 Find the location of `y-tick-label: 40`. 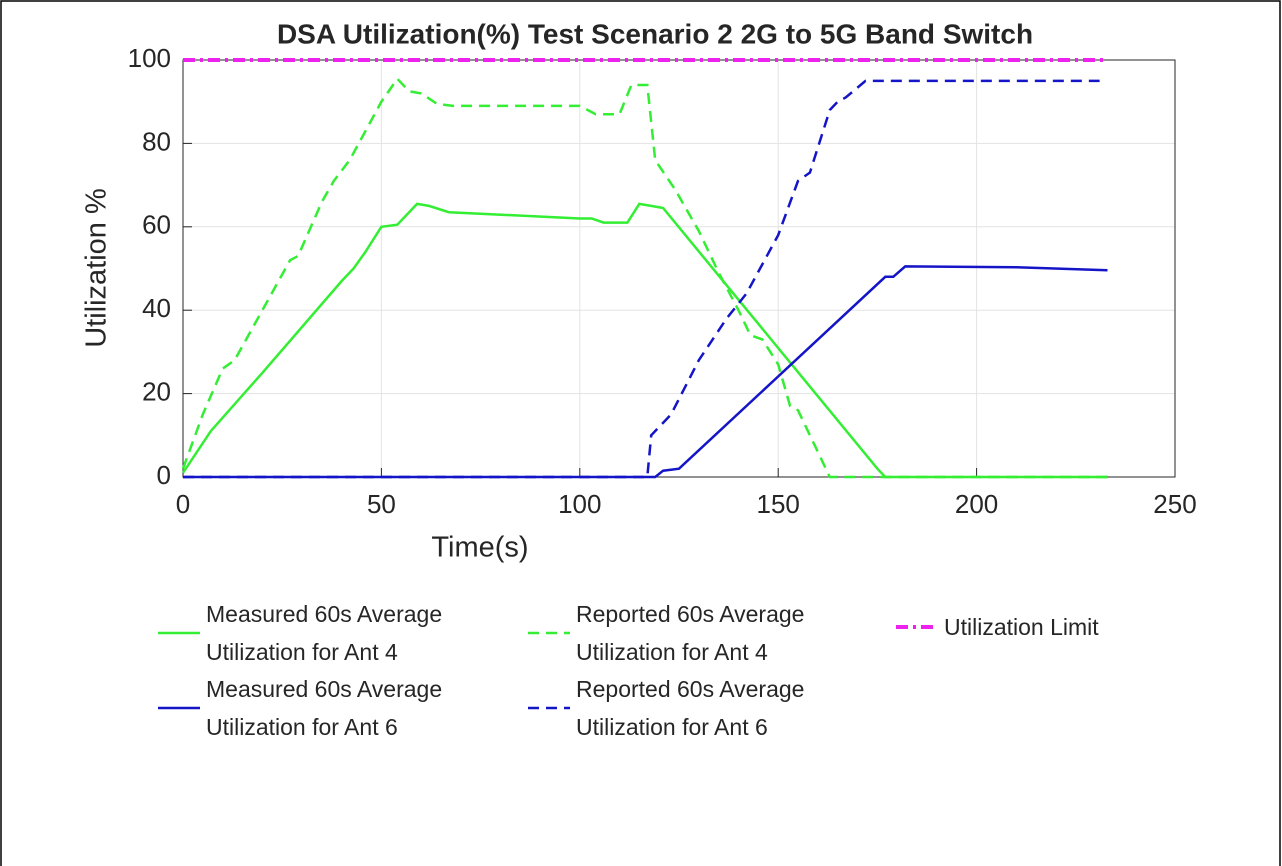

y-tick-label: 40 is located at coordinates (156, 308).